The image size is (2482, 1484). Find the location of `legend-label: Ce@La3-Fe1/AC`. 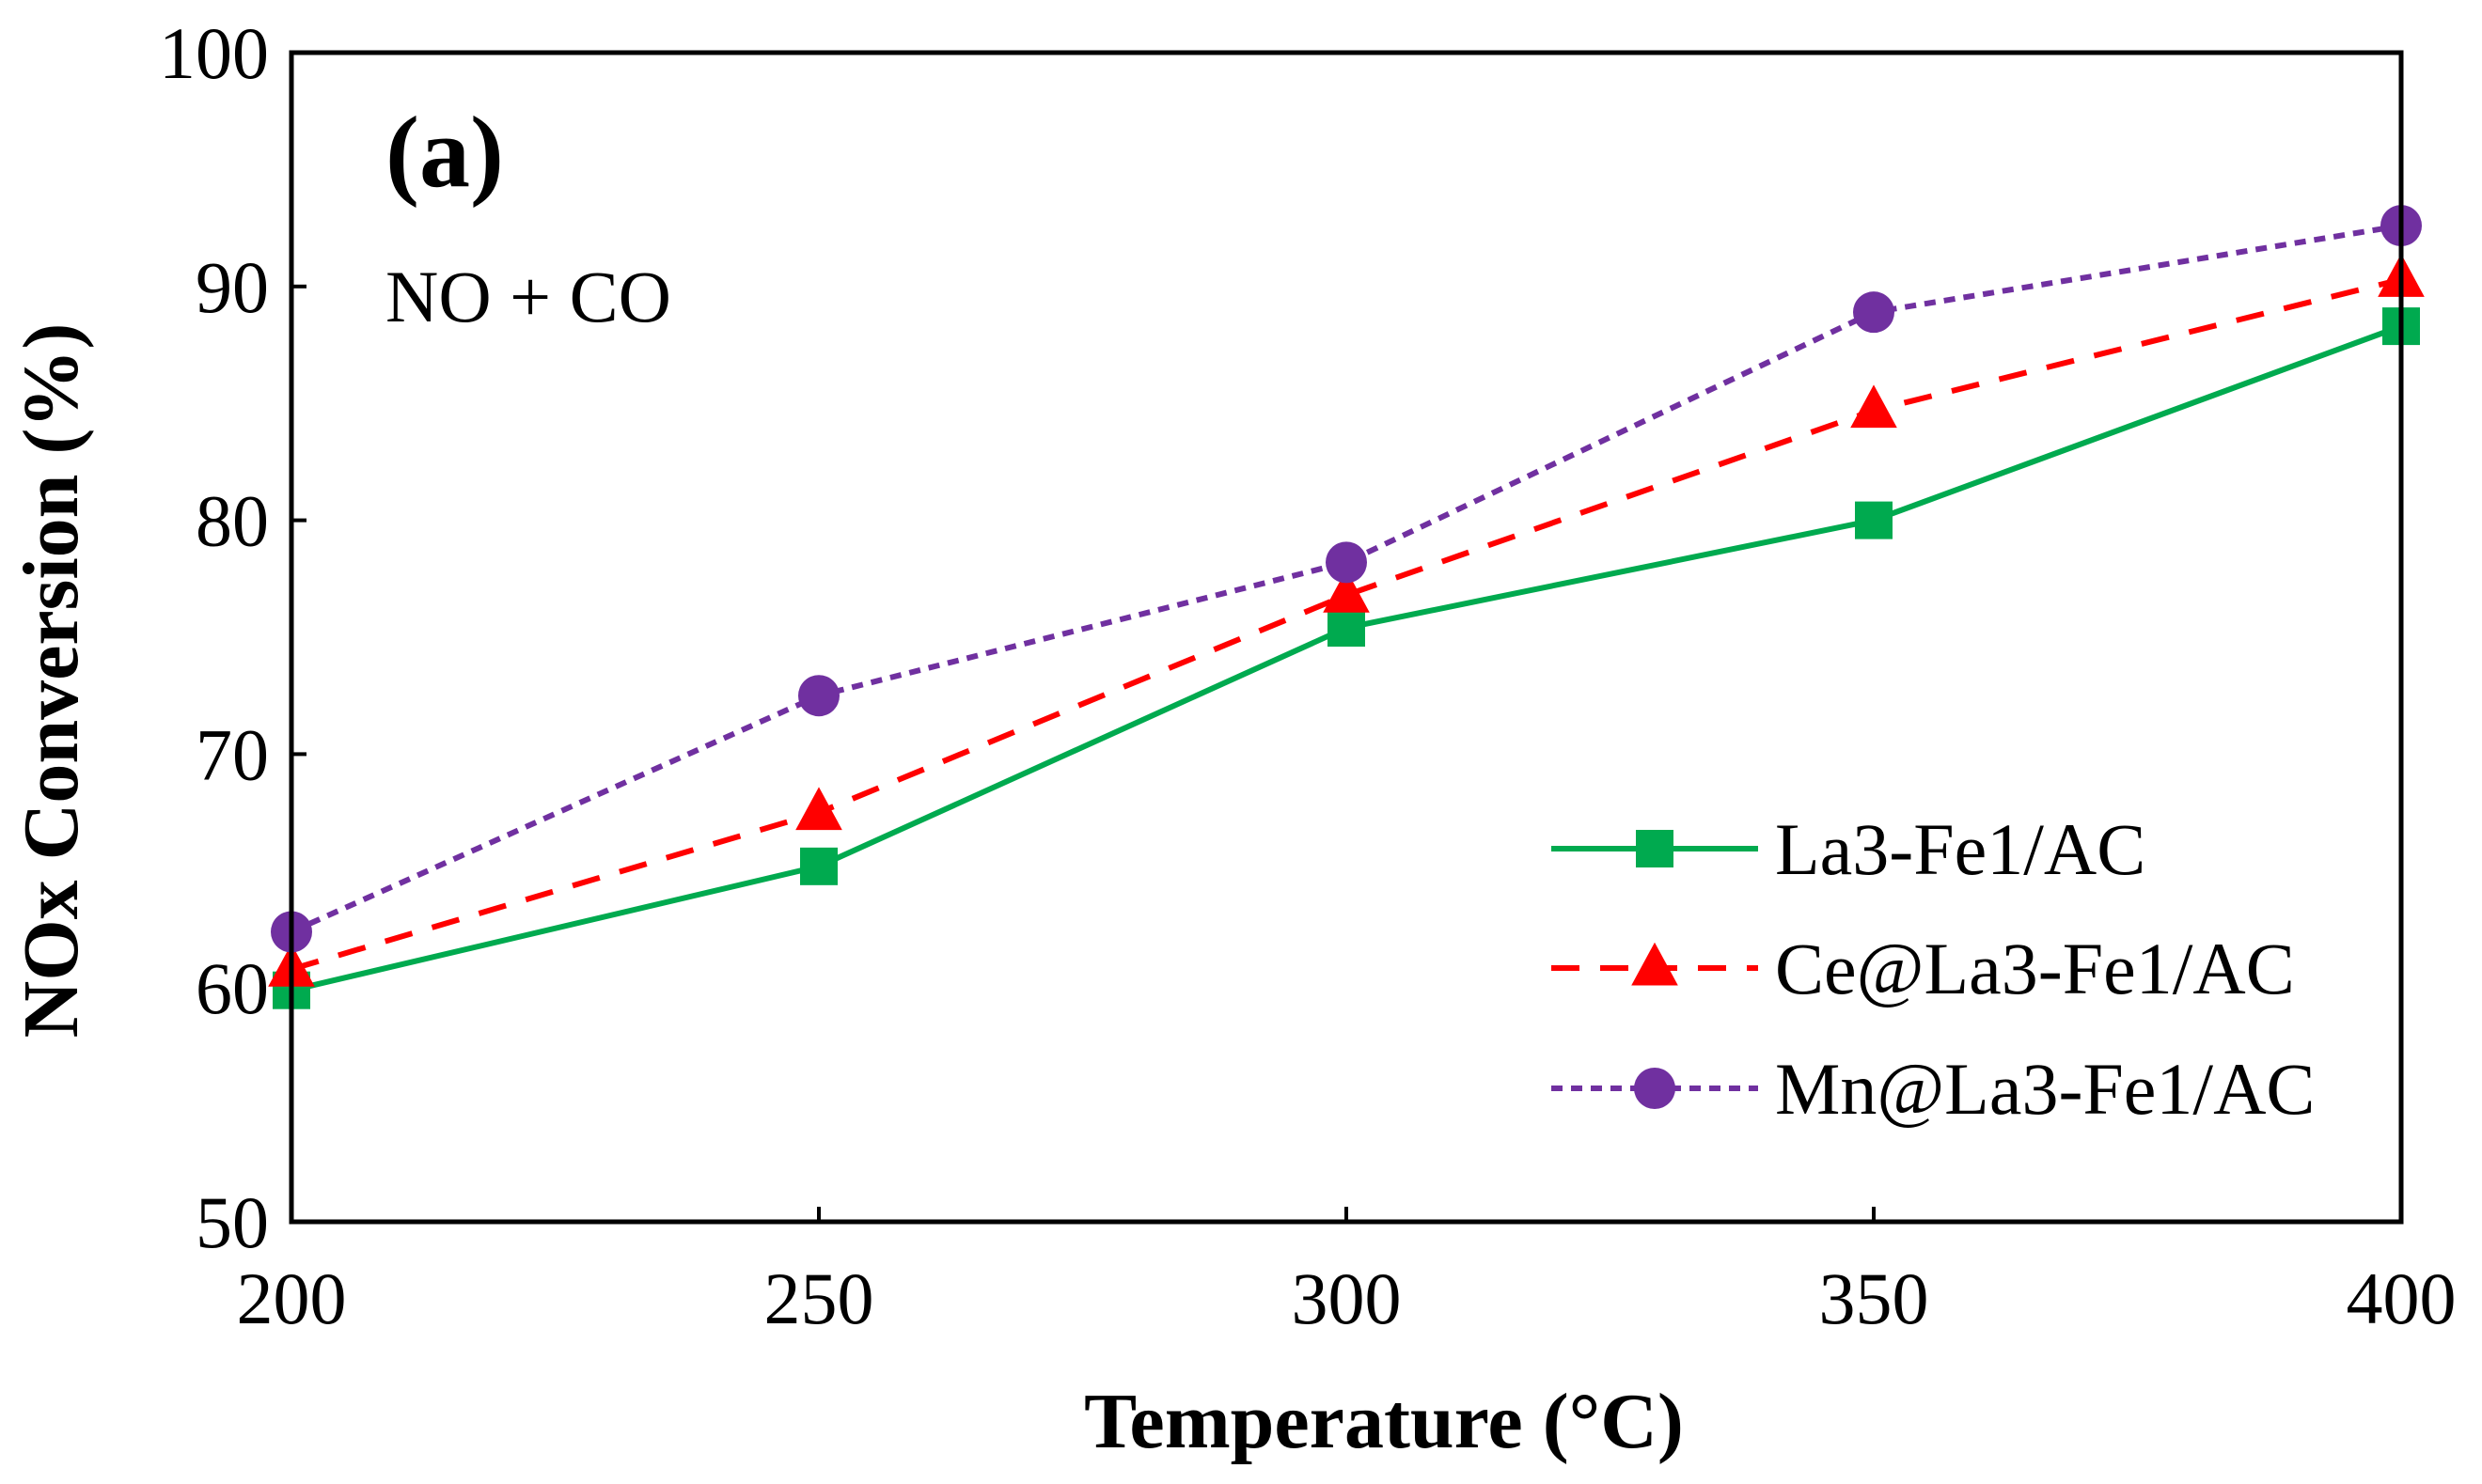

legend-label: Ce@La3-Fe1/AC is located at coordinates (2035, 968).